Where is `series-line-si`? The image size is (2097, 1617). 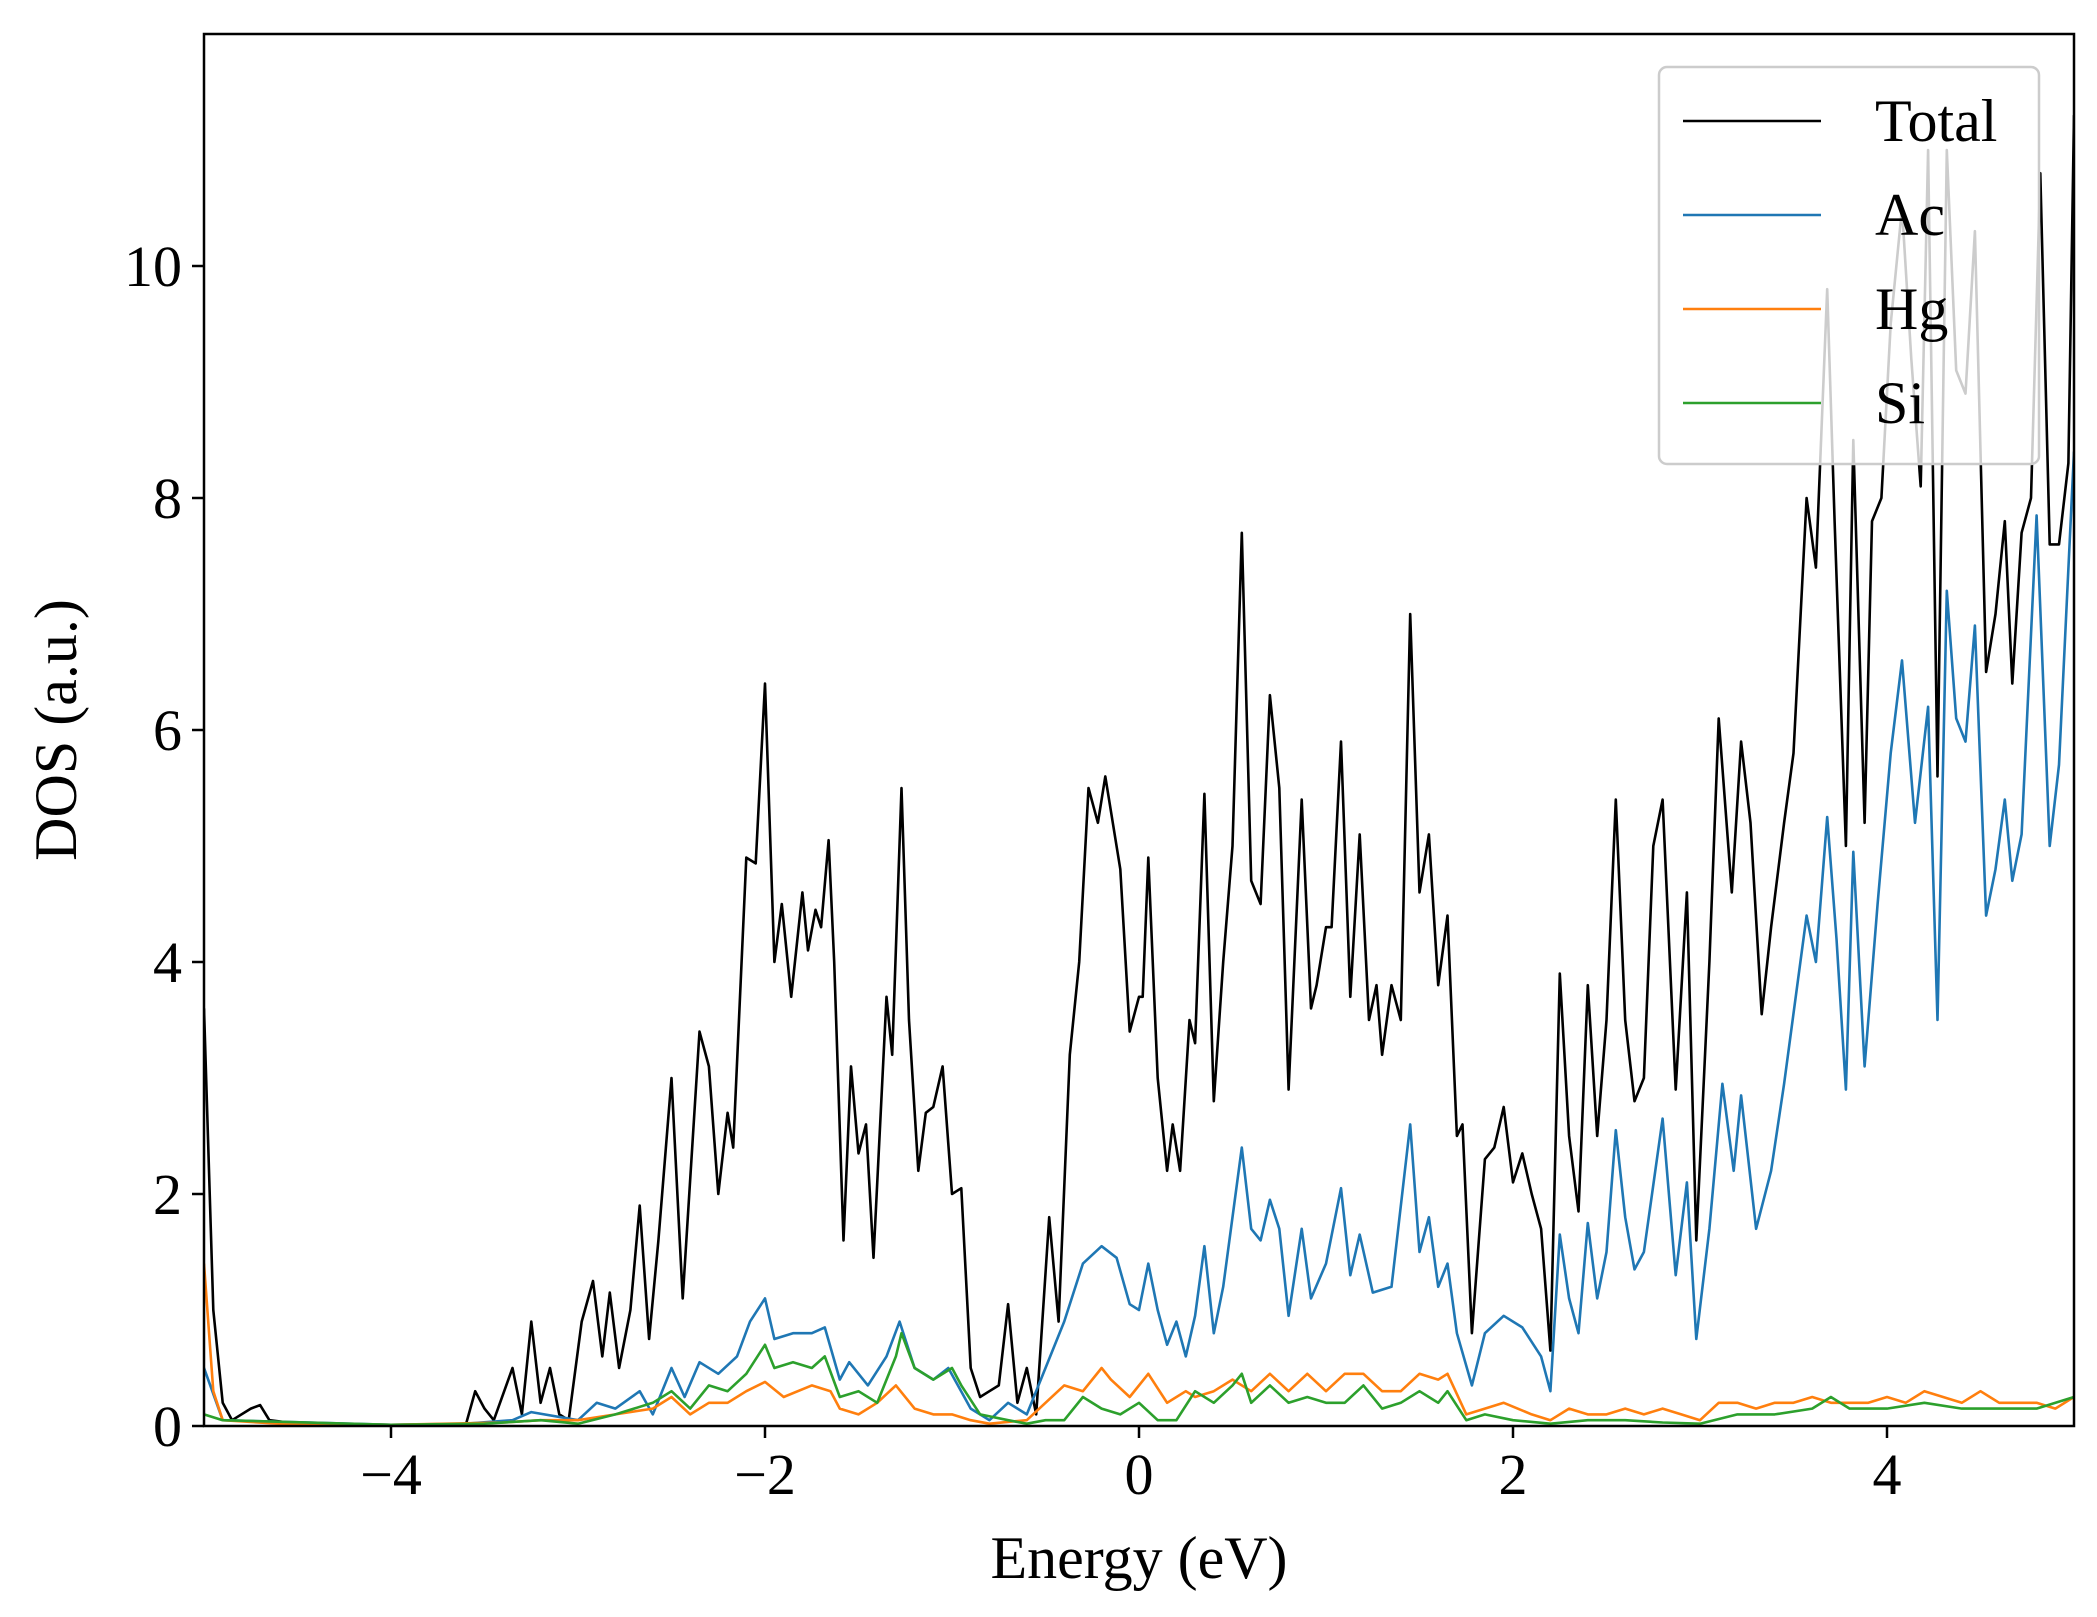
series-line-si is located at coordinates (1139, 1378).